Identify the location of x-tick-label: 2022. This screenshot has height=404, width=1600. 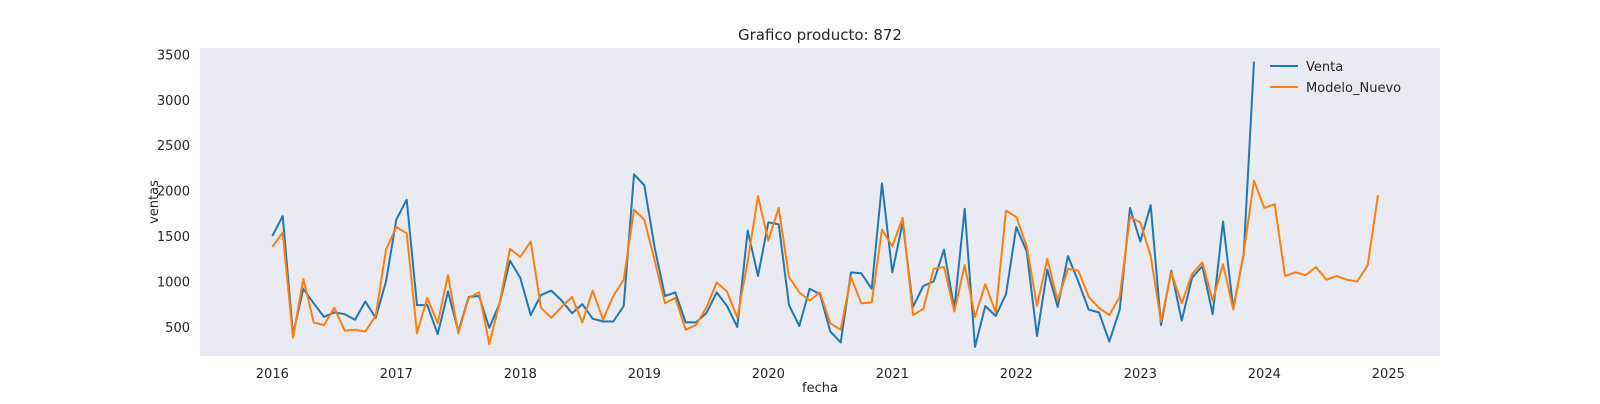
(1016, 374).